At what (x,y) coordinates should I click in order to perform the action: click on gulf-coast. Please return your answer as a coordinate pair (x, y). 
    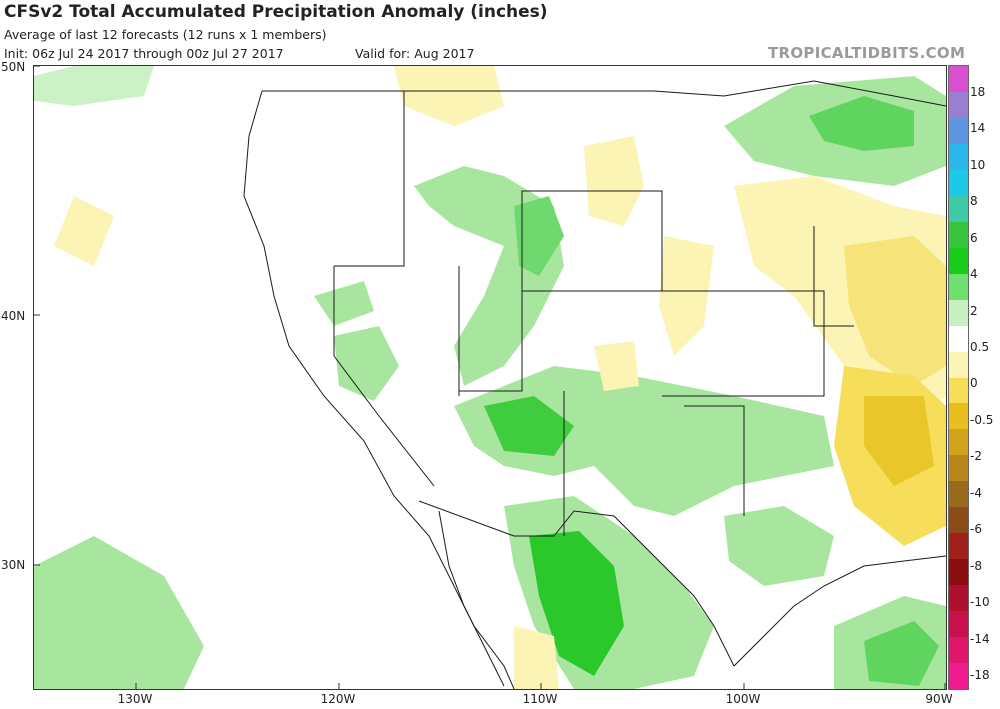
    Looking at the image, I should click on (839, 611).